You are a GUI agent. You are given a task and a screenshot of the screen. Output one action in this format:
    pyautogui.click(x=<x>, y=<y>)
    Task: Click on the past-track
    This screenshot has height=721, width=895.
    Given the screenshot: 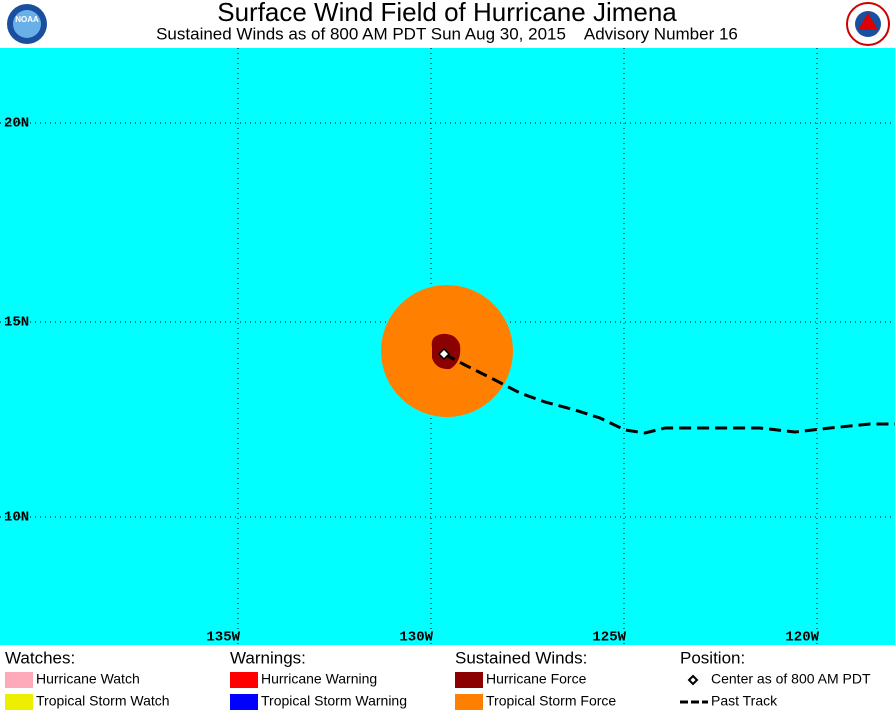 What is the action you would take?
    pyautogui.click(x=669, y=393)
    